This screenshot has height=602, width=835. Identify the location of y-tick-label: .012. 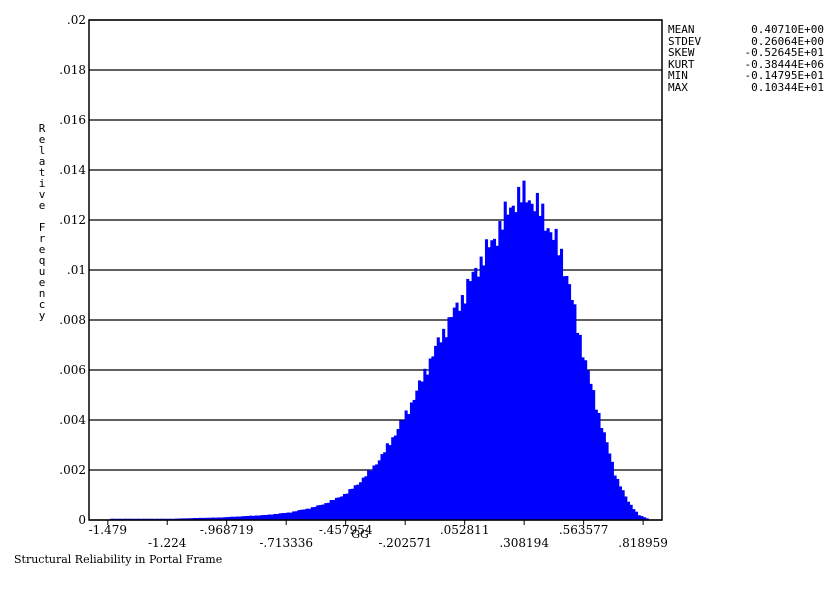
(72, 220).